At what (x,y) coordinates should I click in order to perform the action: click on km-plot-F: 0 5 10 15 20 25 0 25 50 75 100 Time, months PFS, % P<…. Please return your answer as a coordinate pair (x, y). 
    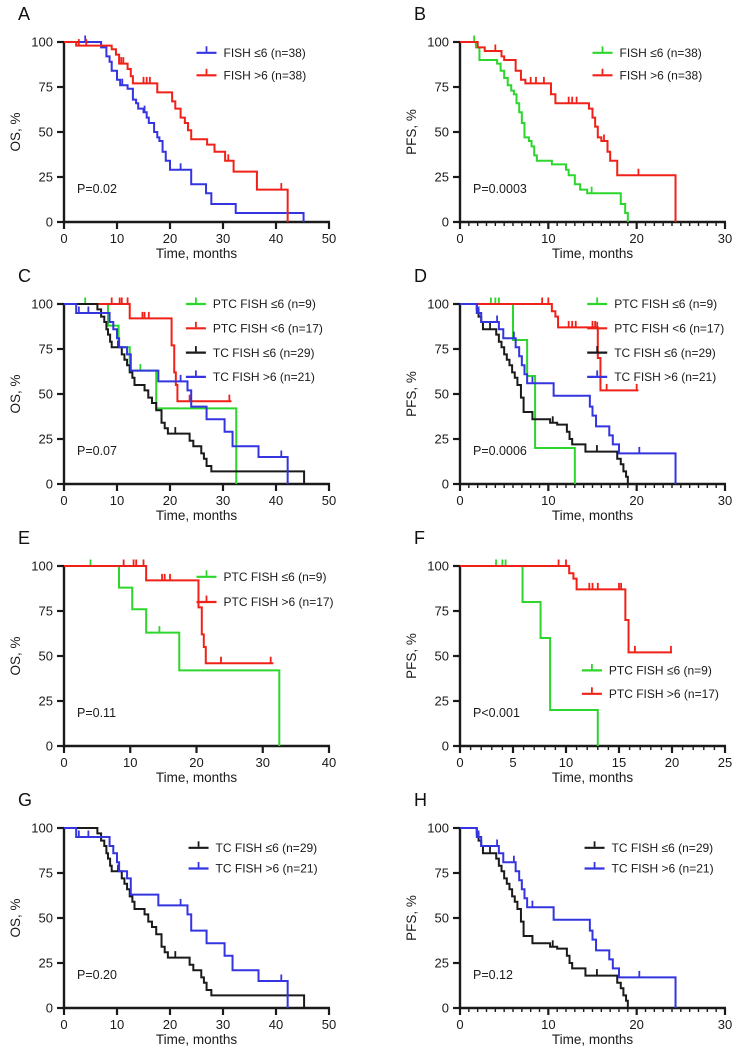
    Looking at the image, I should click on (568, 672).